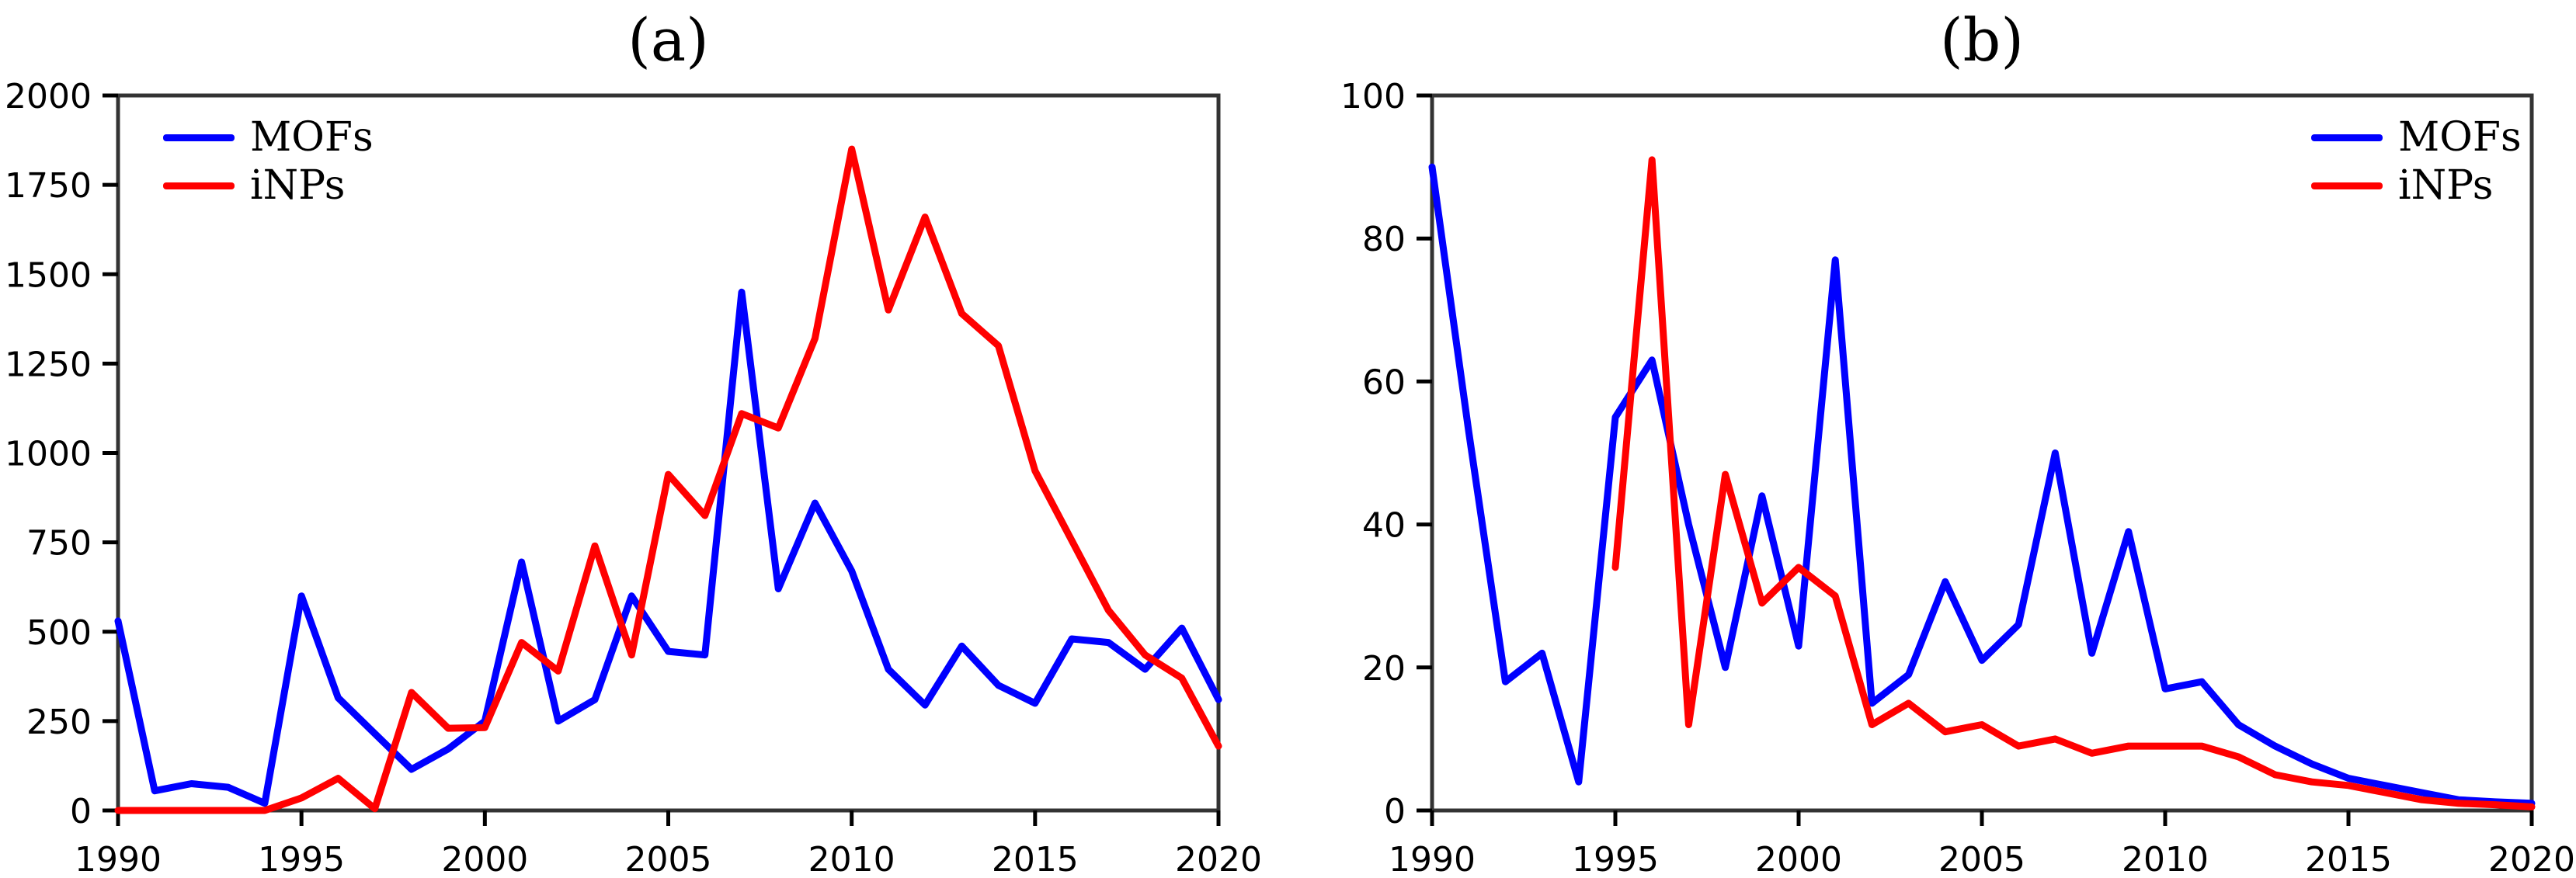 The width and height of the screenshot is (2576, 878). Describe the element at coordinates (1384, 526) in the screenshot. I see `y-tick-label: 40` at that location.